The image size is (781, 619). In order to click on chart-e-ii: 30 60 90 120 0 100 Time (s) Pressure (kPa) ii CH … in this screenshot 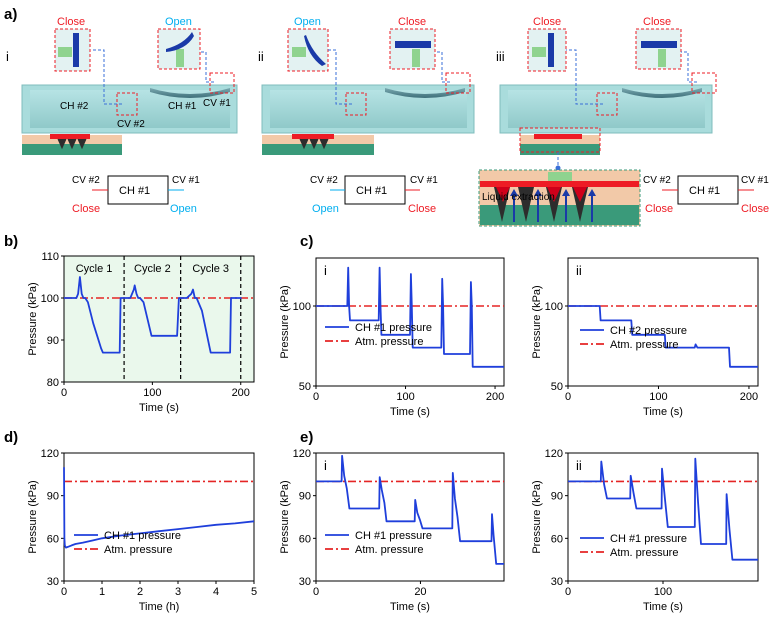, I will do `click(645, 530)`.